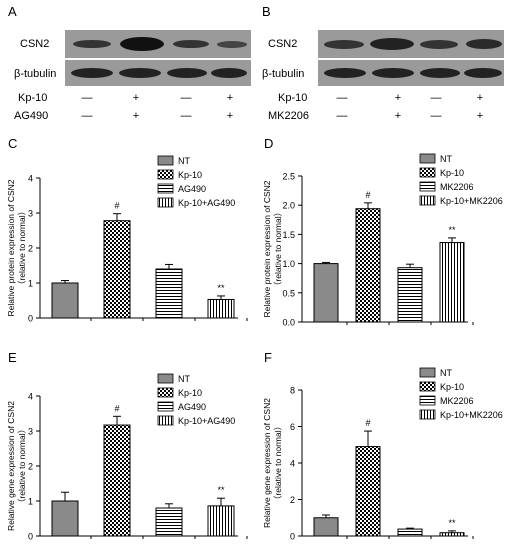 The image size is (512, 550). I want to click on y-tick-label: 6, so click(292, 427).